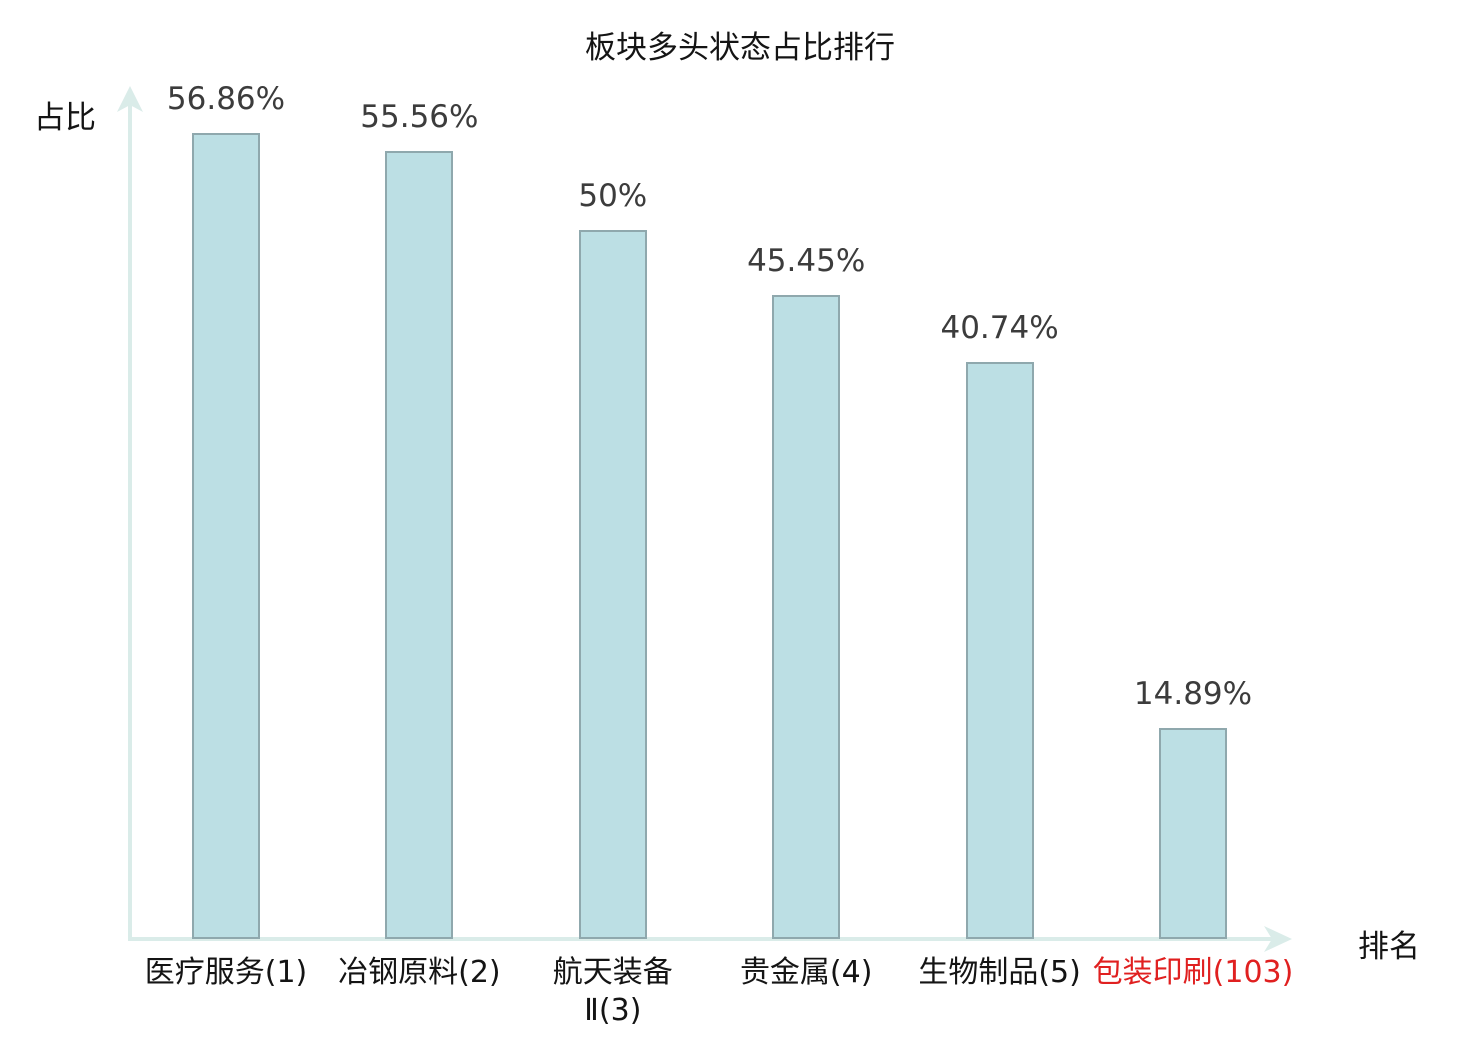 The image size is (1480, 1040). Describe the element at coordinates (1278, 939) in the screenshot. I see `x-axis-arrow-icon` at that location.